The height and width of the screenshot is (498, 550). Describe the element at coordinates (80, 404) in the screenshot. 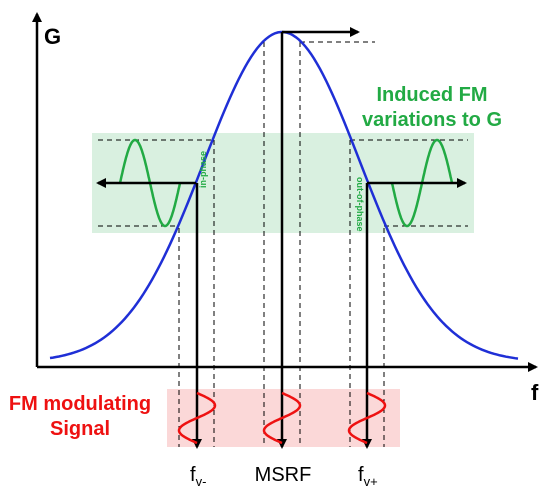

I see `modulating-title-line1: FM modulating` at that location.